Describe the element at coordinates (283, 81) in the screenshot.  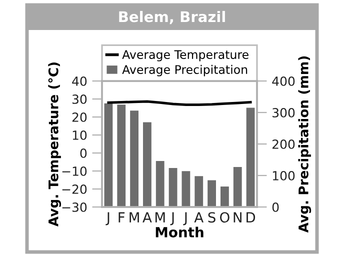
I see `y2-tick-label: 400` at that location.